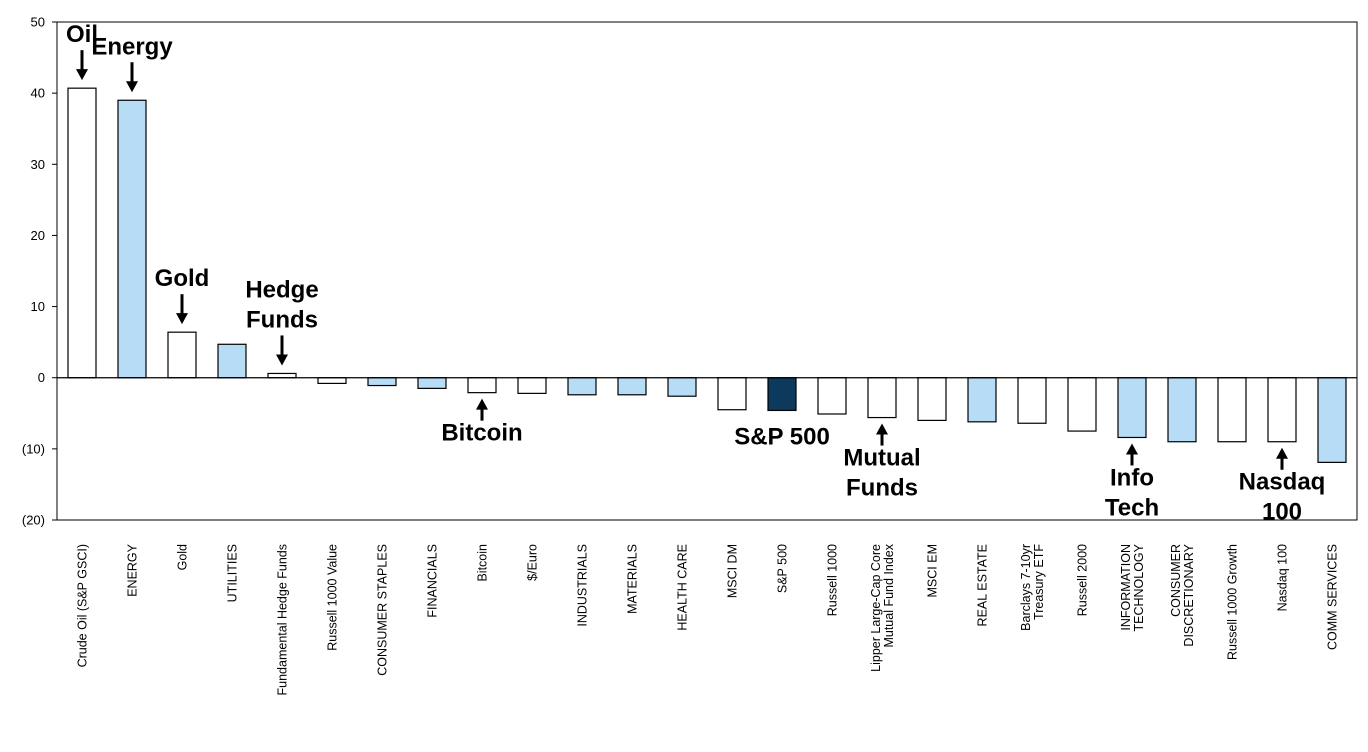 This screenshot has height=752, width=1368. I want to click on x-tick-label-line: Bitcoin, so click(483, 563).